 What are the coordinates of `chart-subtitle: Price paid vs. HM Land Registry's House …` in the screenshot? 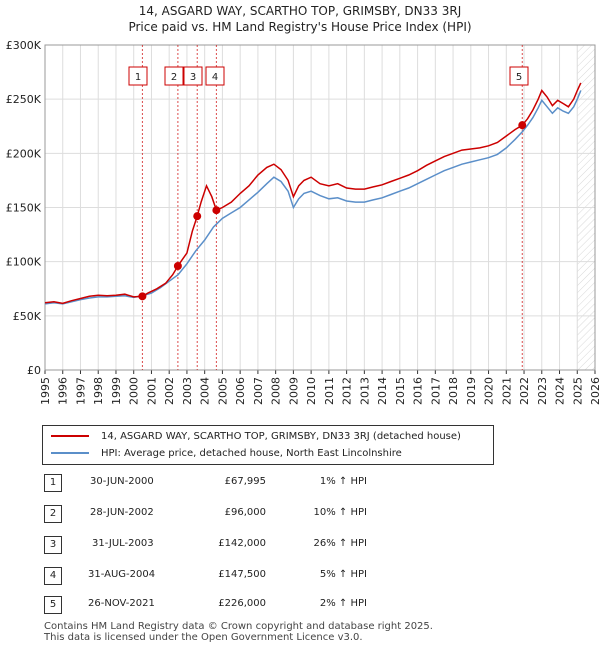 It's located at (300, 27).